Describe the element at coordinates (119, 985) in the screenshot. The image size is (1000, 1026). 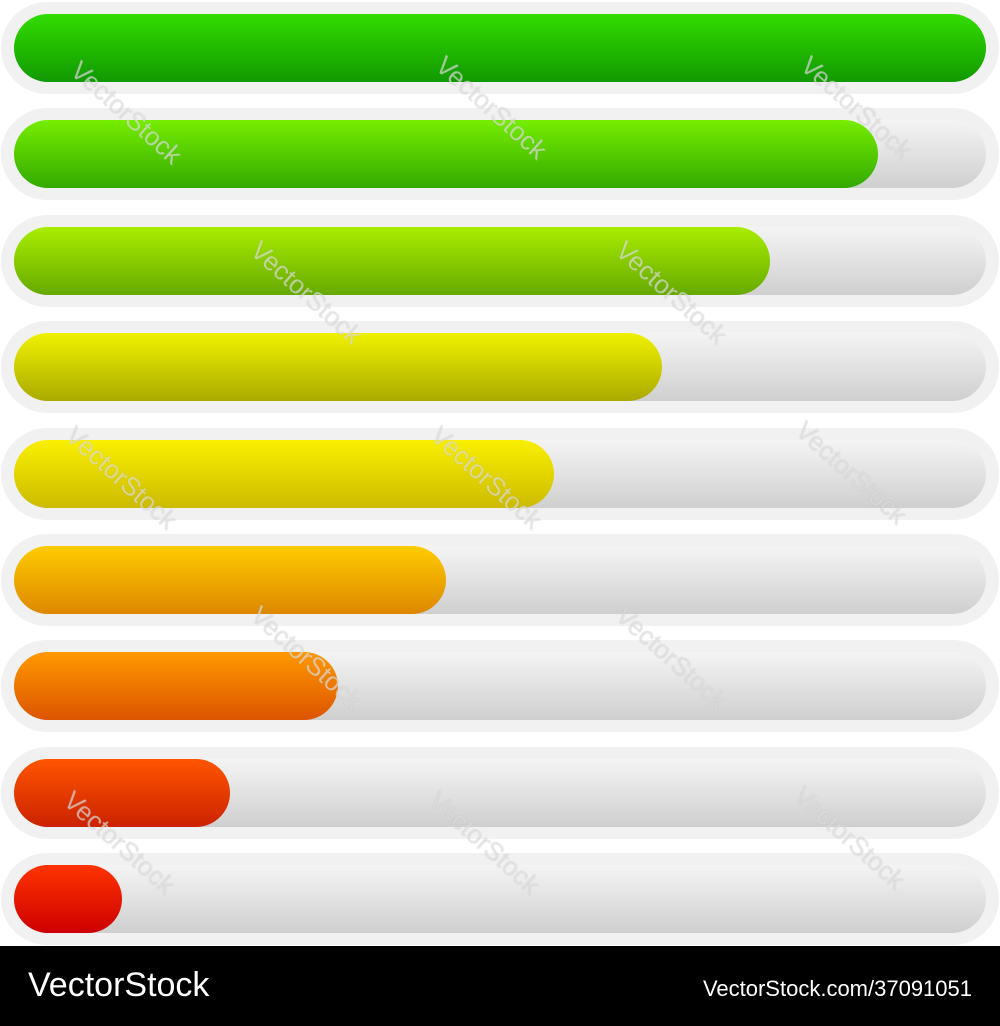
I see `brand-logo-text: VectorStock` at that location.